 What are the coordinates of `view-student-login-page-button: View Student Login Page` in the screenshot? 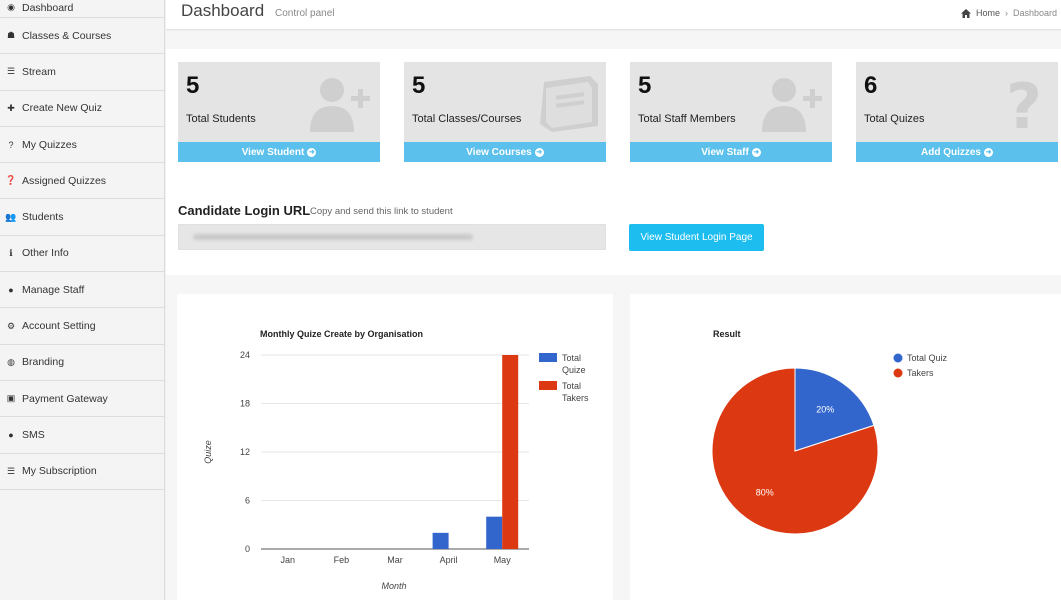 It's located at (696, 237).